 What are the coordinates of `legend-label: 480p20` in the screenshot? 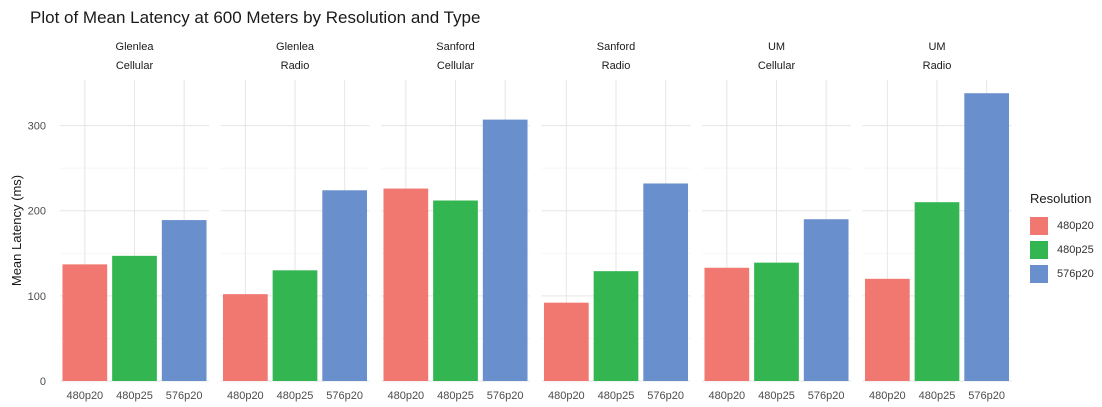 It's located at (1075, 226).